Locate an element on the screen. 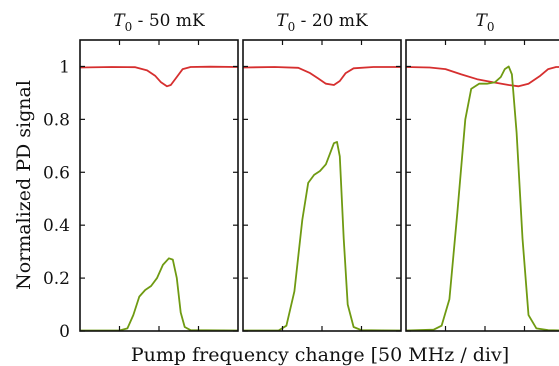 The width and height of the screenshot is (559, 366). title-rest: - 50 mK is located at coordinates (168, 21).